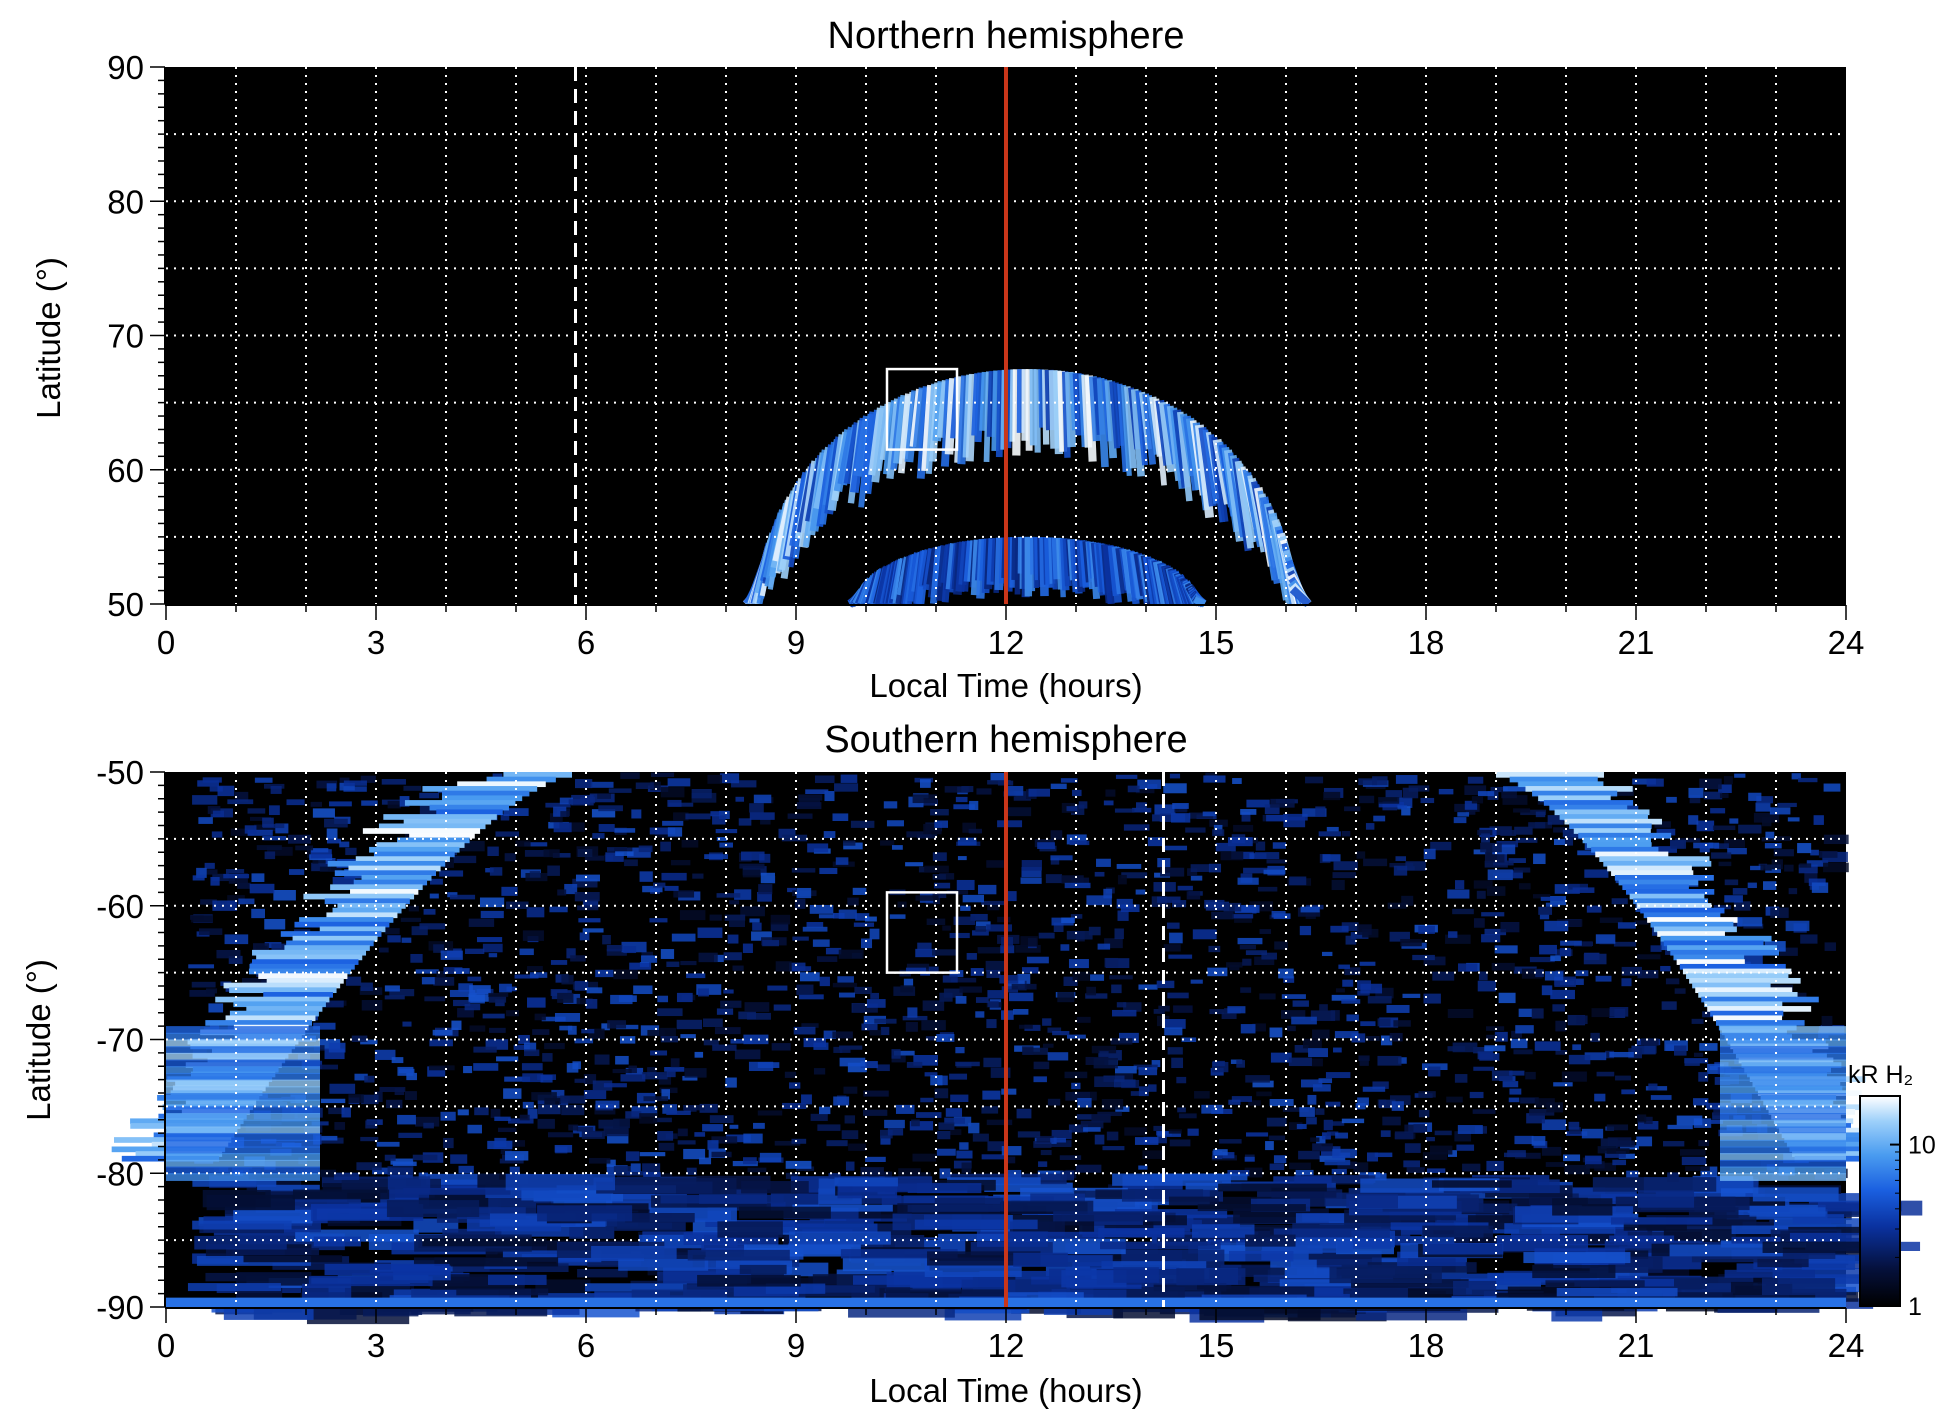 This screenshot has width=1950, height=1423. I want to click on y-tick-label: 50, so click(125, 604).